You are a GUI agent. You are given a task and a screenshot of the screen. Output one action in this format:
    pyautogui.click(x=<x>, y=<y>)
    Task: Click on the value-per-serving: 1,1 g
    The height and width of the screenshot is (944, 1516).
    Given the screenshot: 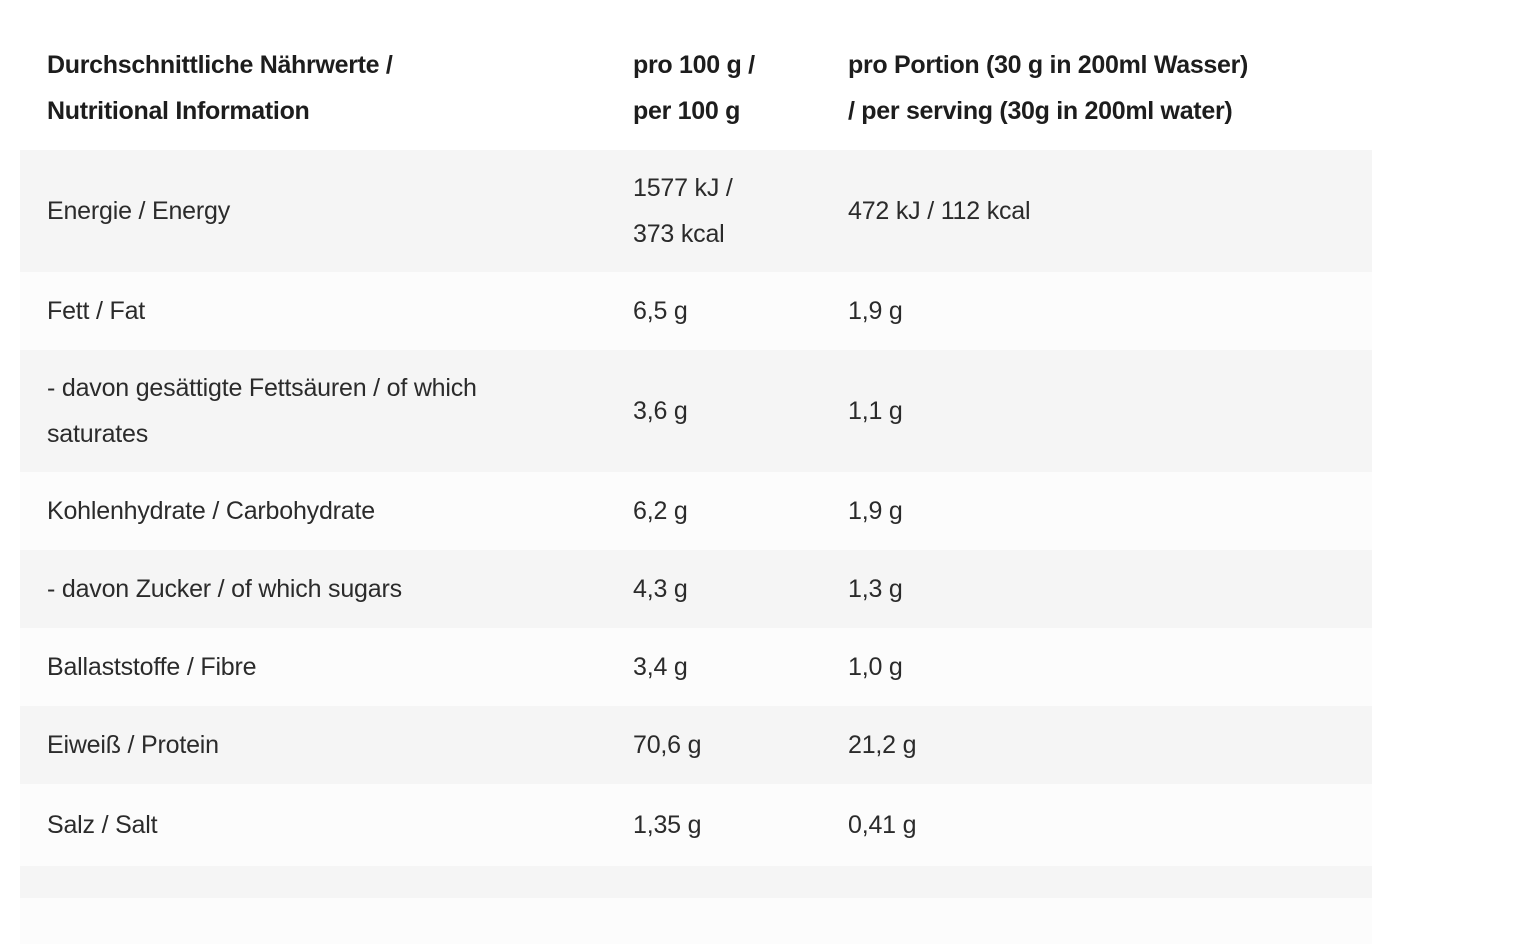 What is the action you would take?
    pyautogui.click(x=875, y=411)
    